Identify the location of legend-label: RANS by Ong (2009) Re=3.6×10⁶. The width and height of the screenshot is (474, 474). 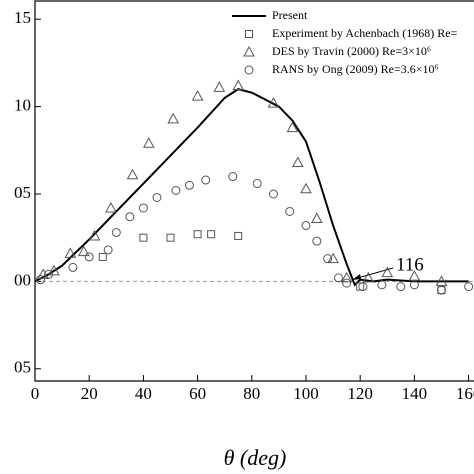
(355, 69).